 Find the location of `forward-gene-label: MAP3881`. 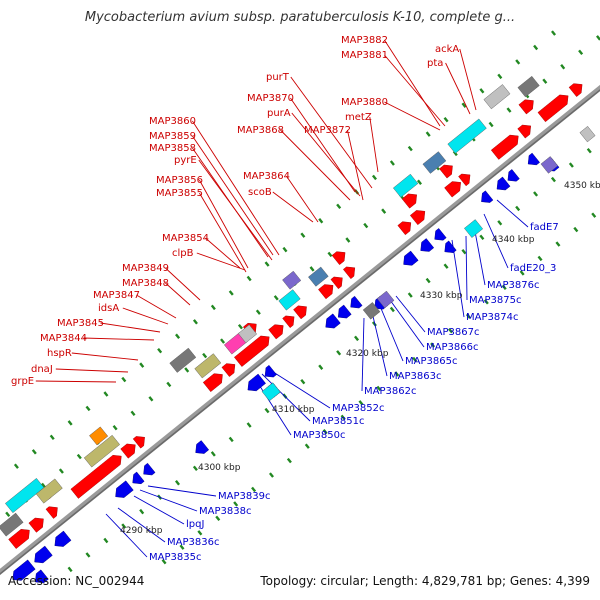

forward-gene-label: MAP3881 is located at coordinates (364, 55).